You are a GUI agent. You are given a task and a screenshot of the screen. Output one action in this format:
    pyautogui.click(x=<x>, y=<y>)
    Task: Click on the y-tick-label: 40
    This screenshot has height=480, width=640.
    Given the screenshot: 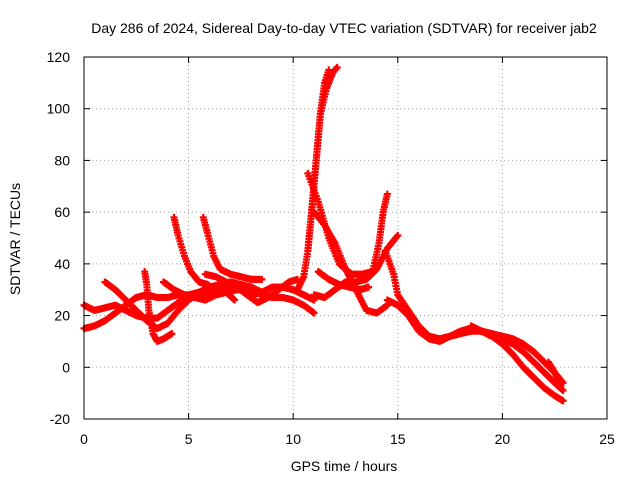 What is the action you would take?
    pyautogui.click(x=62, y=264)
    